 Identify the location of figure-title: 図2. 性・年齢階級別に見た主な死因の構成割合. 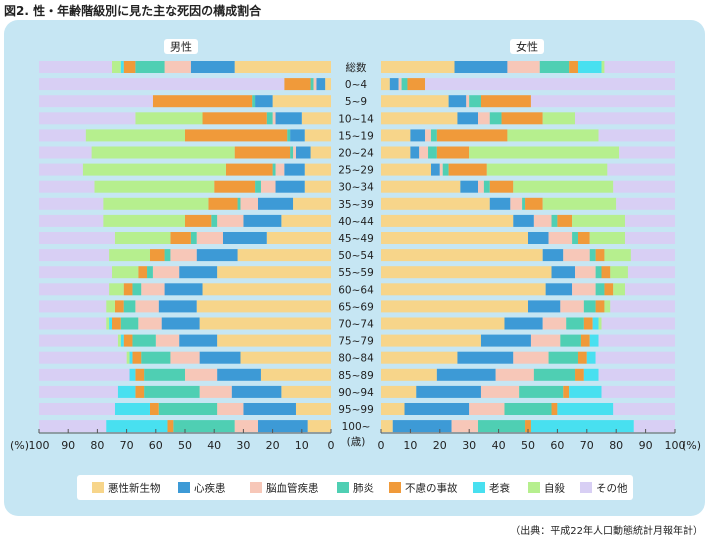
(133, 11).